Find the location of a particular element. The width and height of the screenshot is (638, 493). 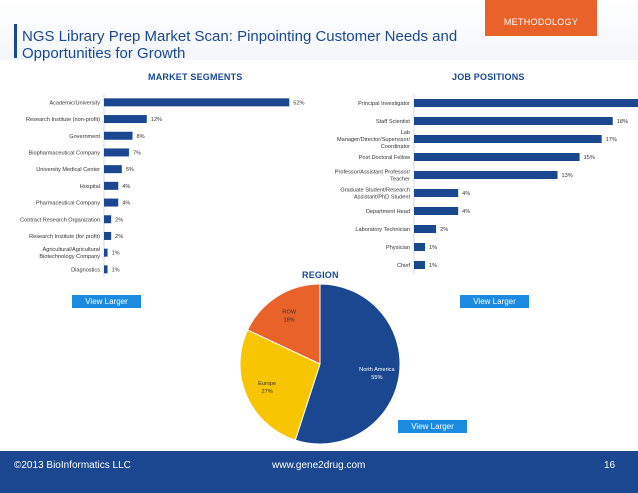

pie-slice-north-america is located at coordinates (347, 364).